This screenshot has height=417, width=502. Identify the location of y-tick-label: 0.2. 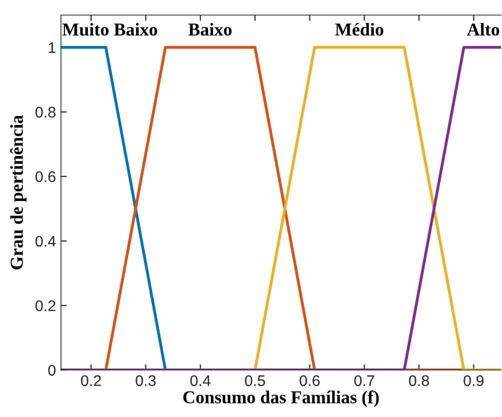
(45, 306).